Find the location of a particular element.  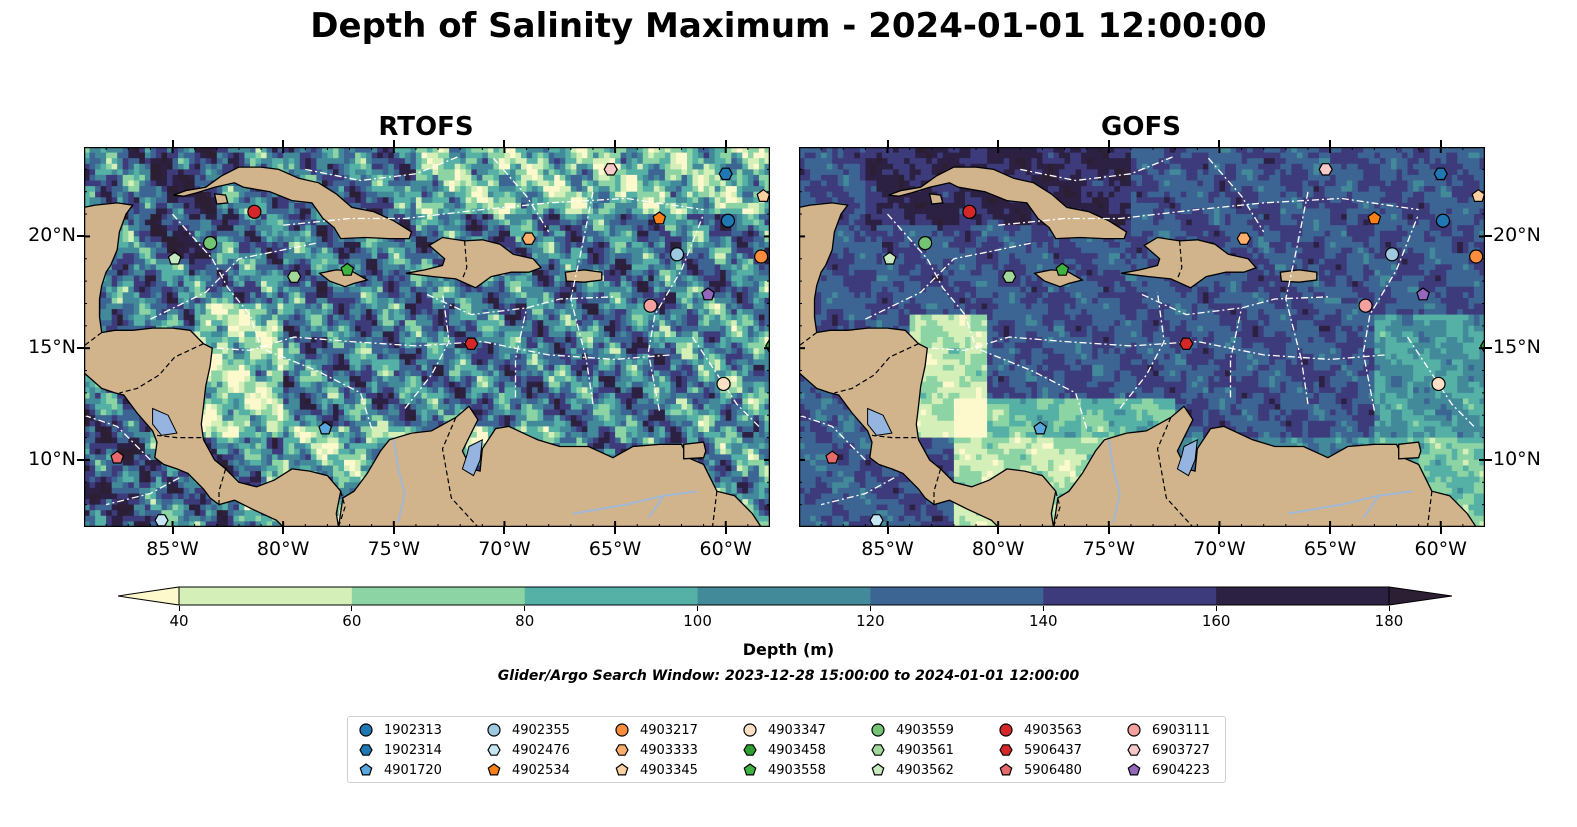

legend-item-1902314: 1902314 is located at coordinates (400, 750).